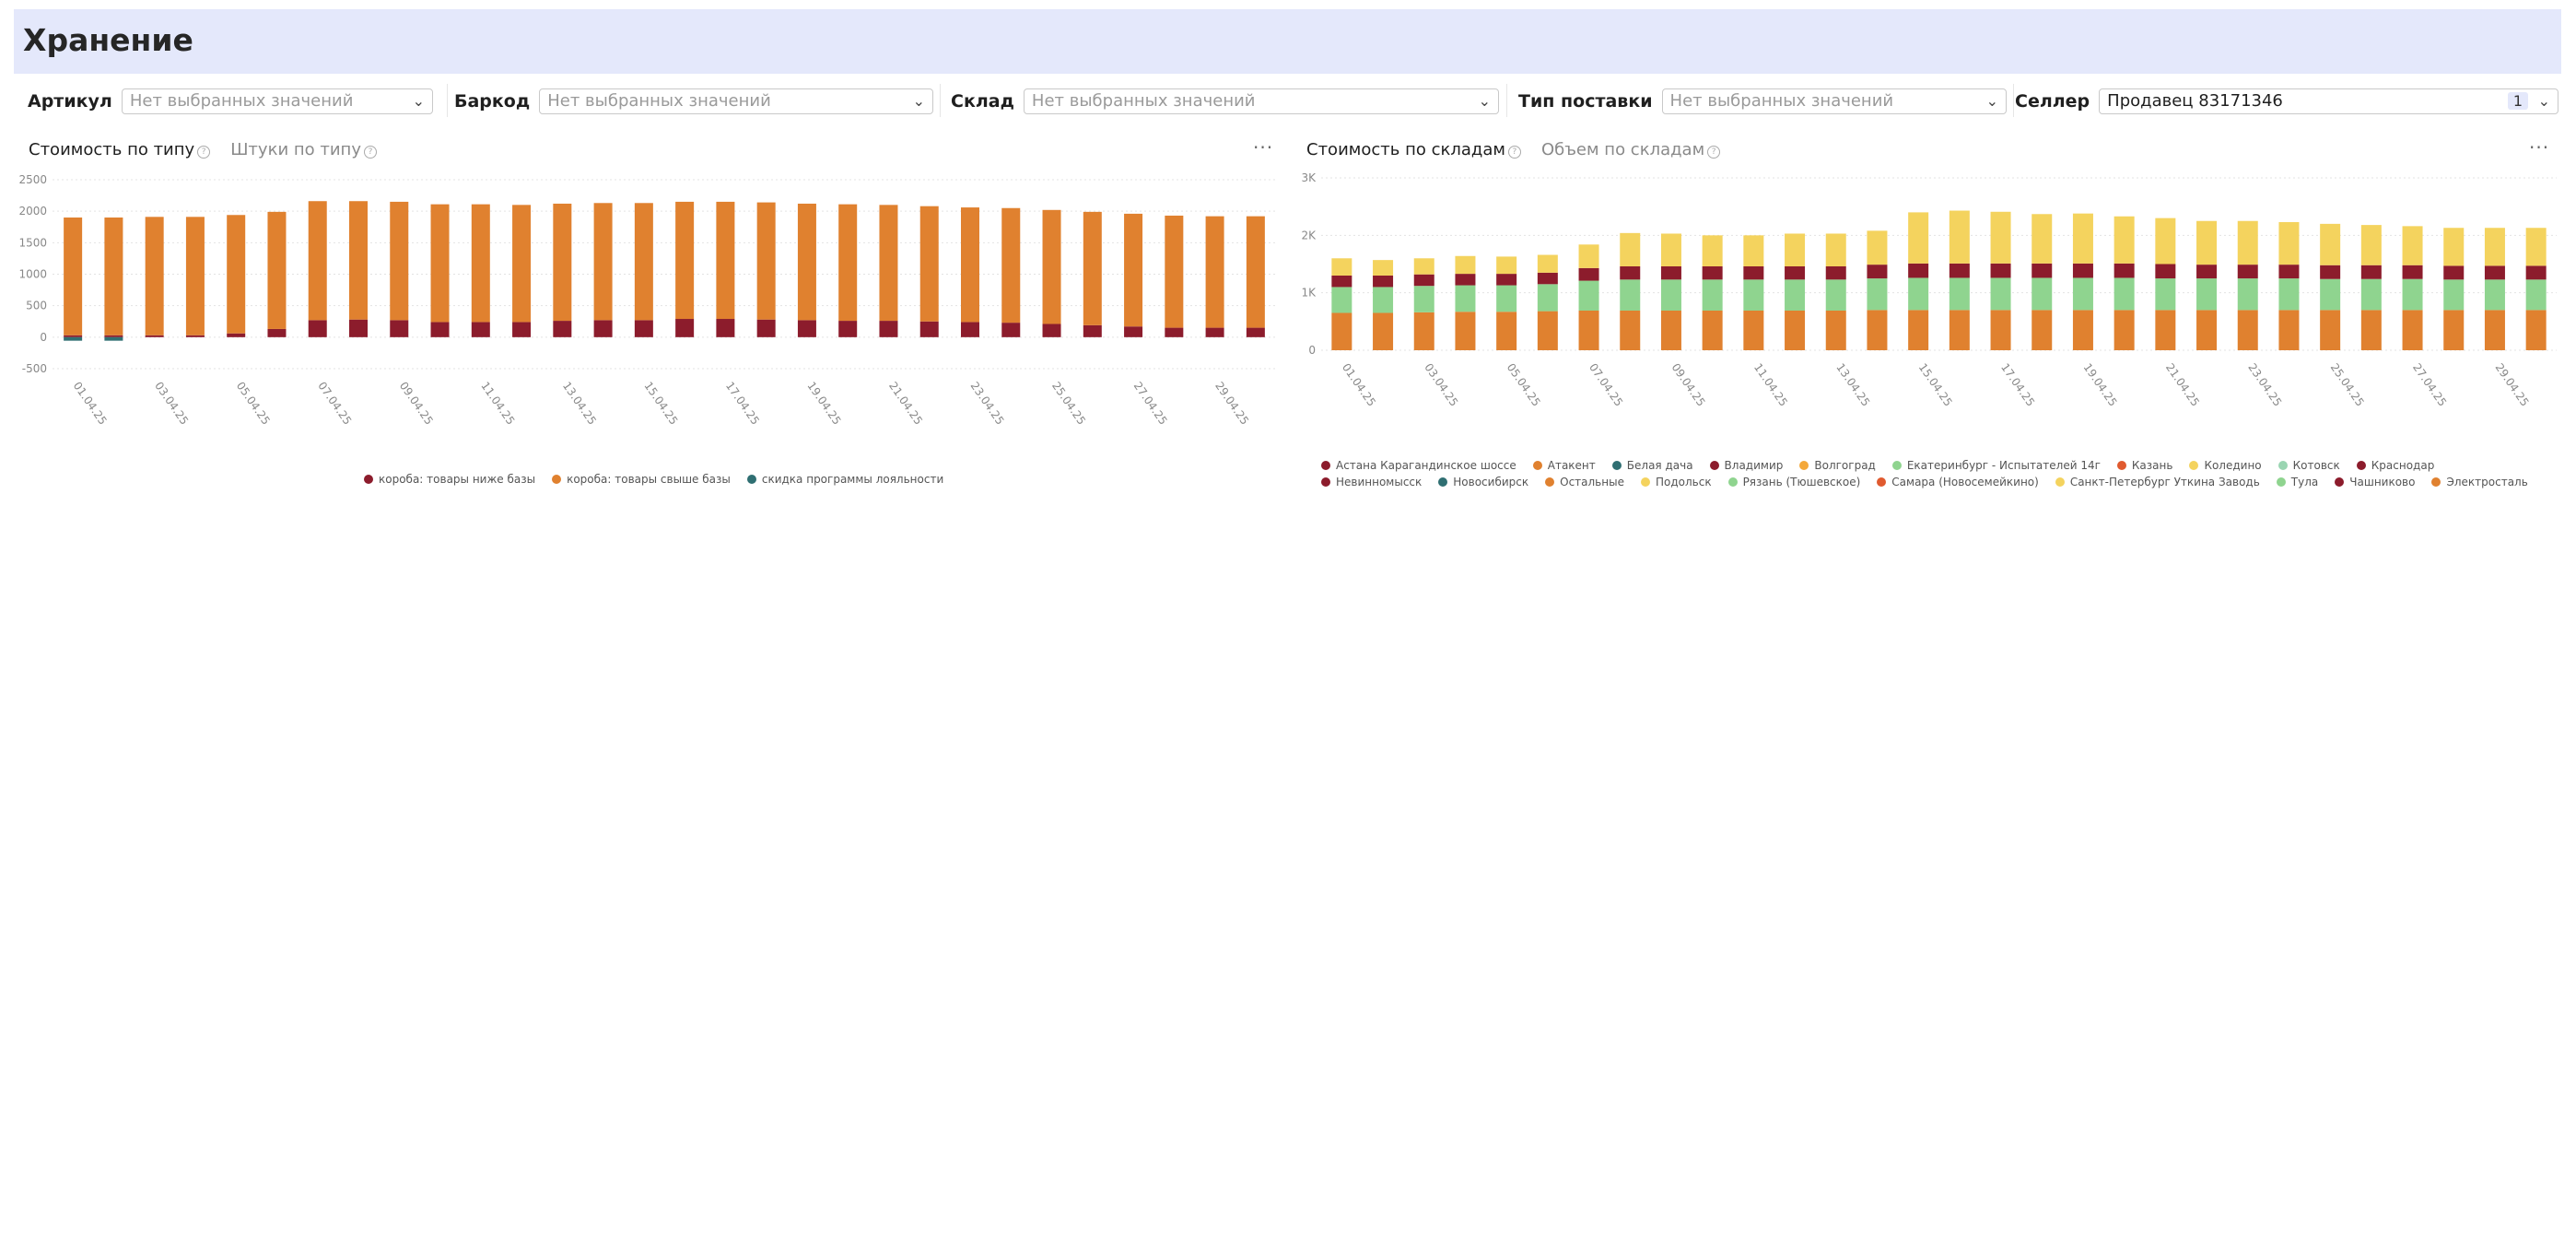 The height and width of the screenshot is (1259, 2576). What do you see at coordinates (2225, 466) in the screenshot?
I see `legend-item: Коледино` at bounding box center [2225, 466].